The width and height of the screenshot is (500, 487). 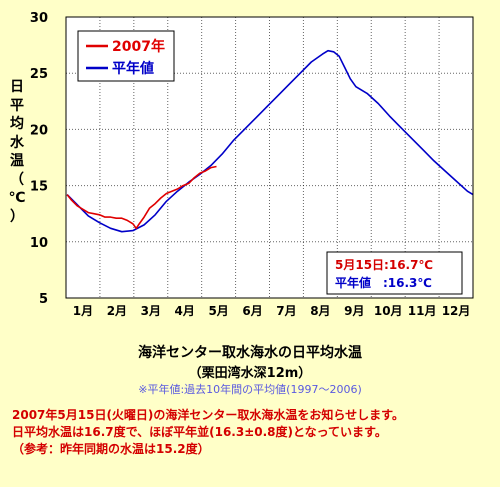 What do you see at coordinates (17, 216) in the screenshot?
I see `y-axis-label-char: ）` at bounding box center [17, 216].